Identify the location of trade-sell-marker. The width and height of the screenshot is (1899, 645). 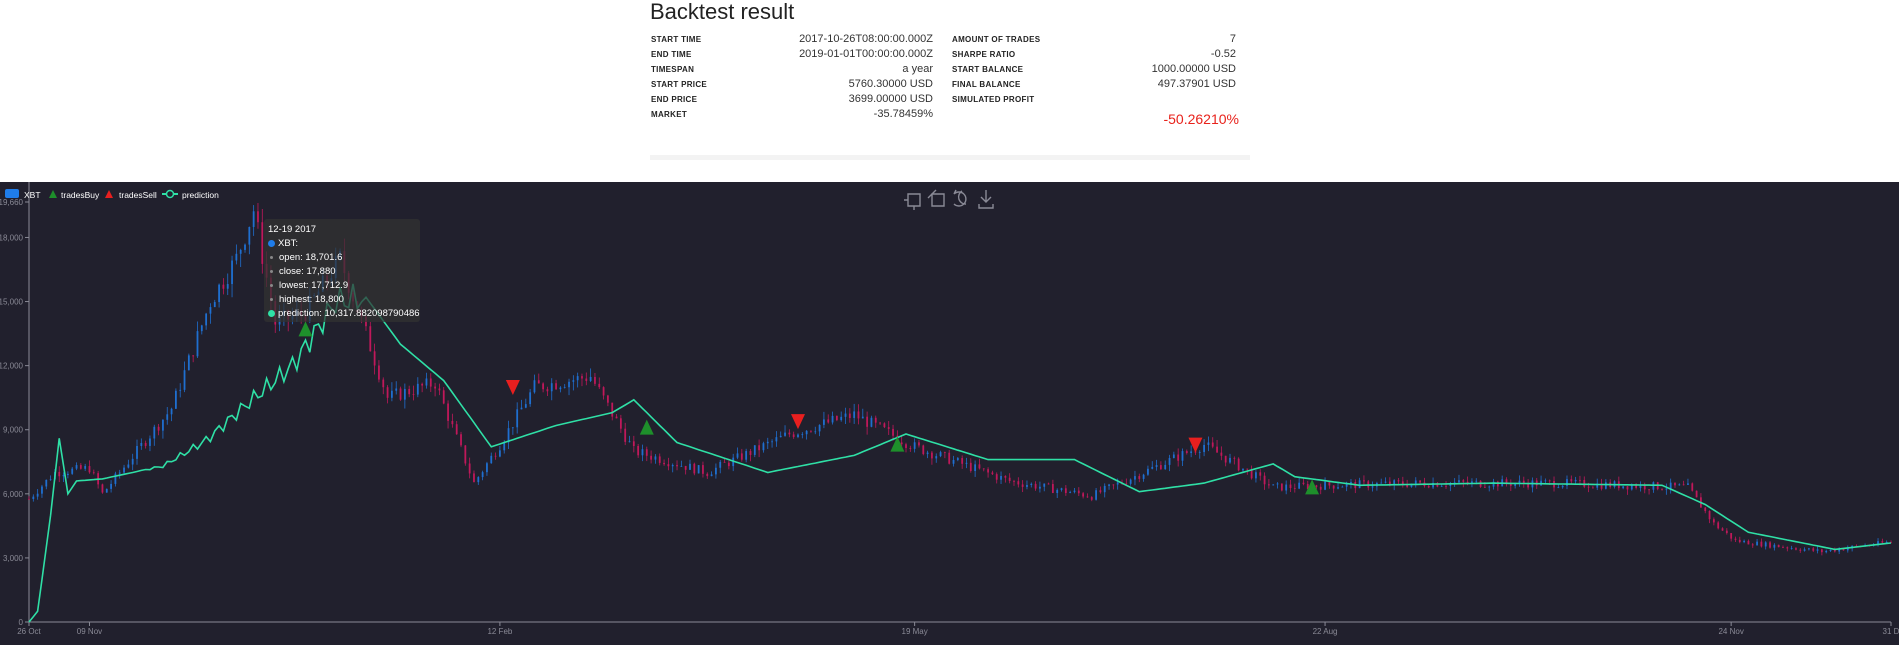
(512, 388).